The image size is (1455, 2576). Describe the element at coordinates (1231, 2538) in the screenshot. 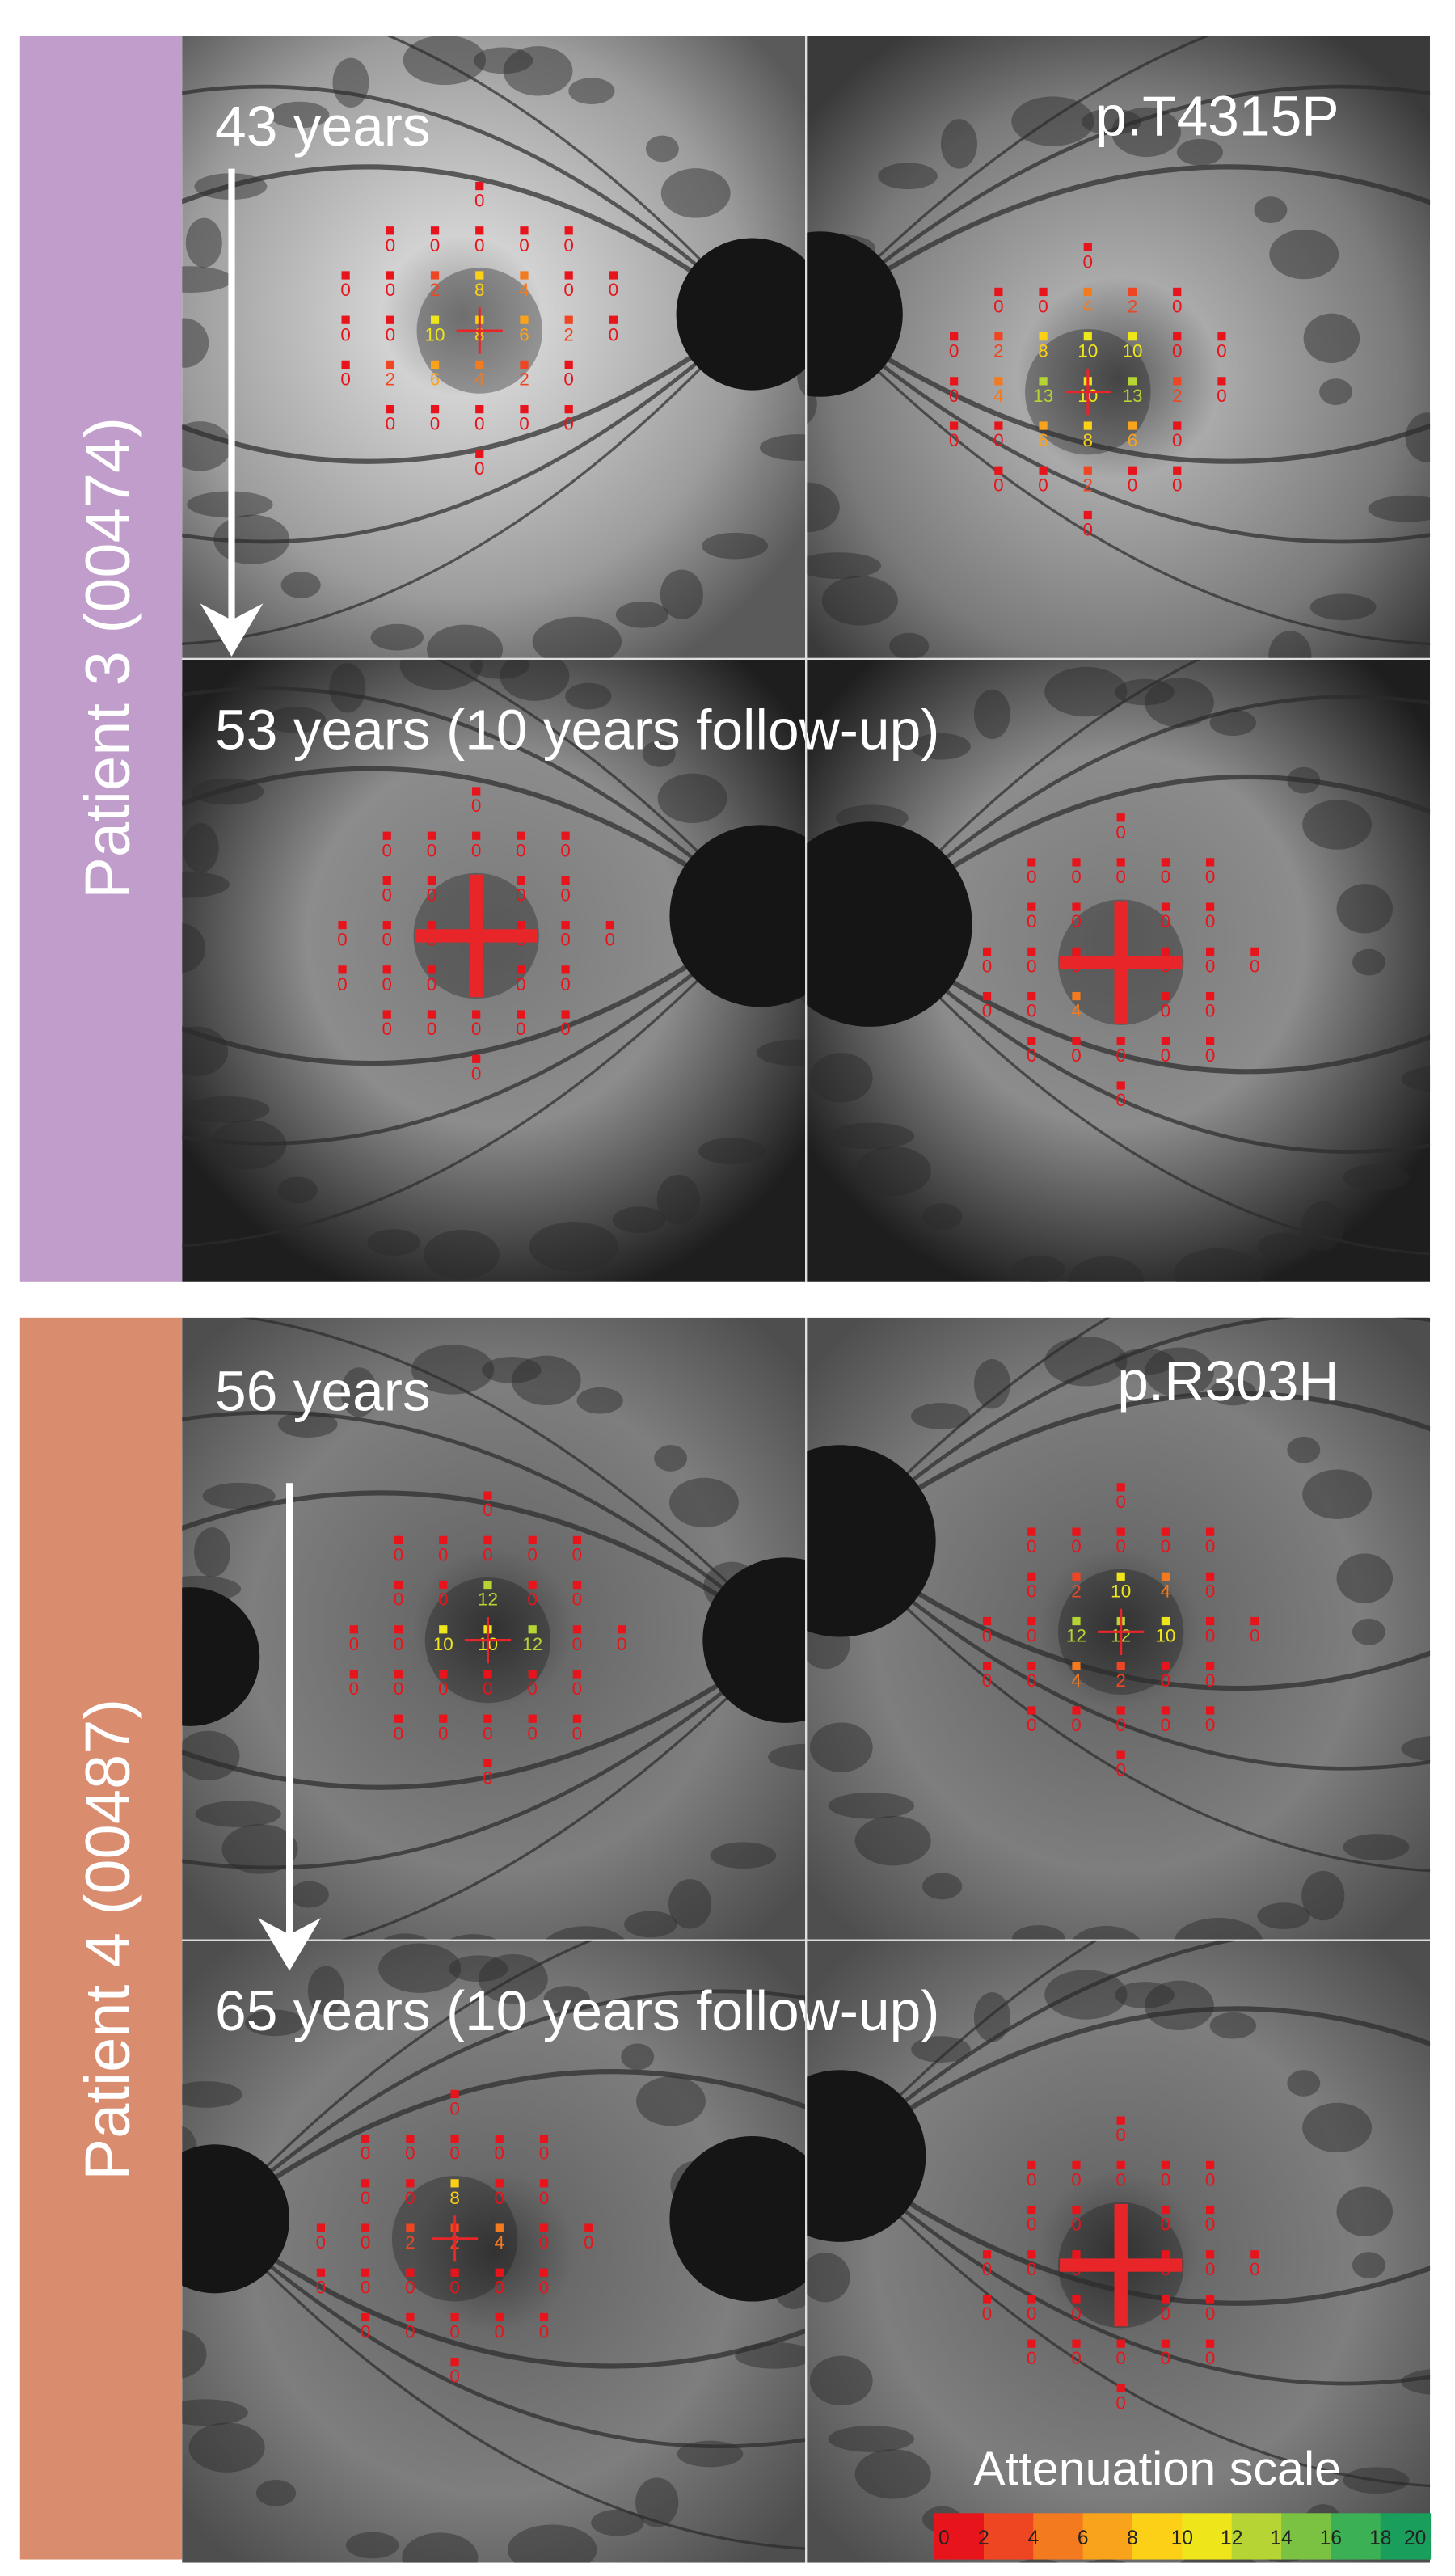

I see `scale-tick-label: 12` at that location.